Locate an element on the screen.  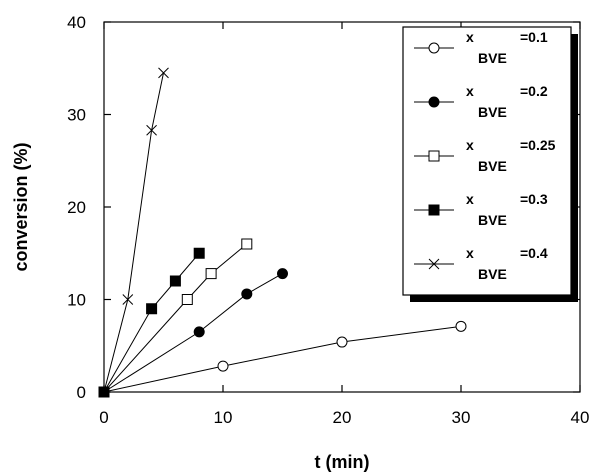
x-tick-label: 0 is located at coordinates (103, 417).